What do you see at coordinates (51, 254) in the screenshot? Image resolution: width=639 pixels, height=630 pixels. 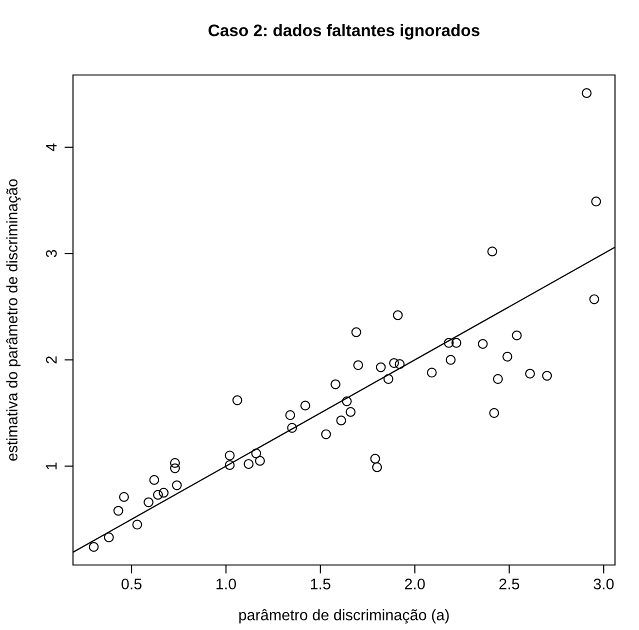 I see `y-tick-label: 3` at bounding box center [51, 254].